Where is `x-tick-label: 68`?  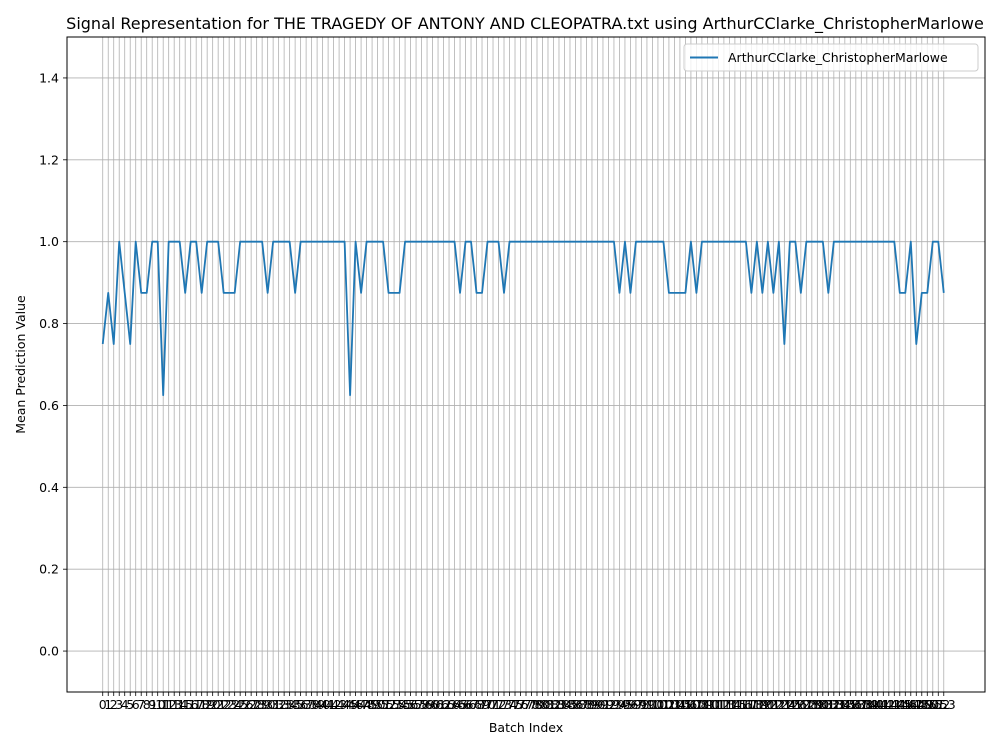 x-tick-label: 68 is located at coordinates (477, 704).